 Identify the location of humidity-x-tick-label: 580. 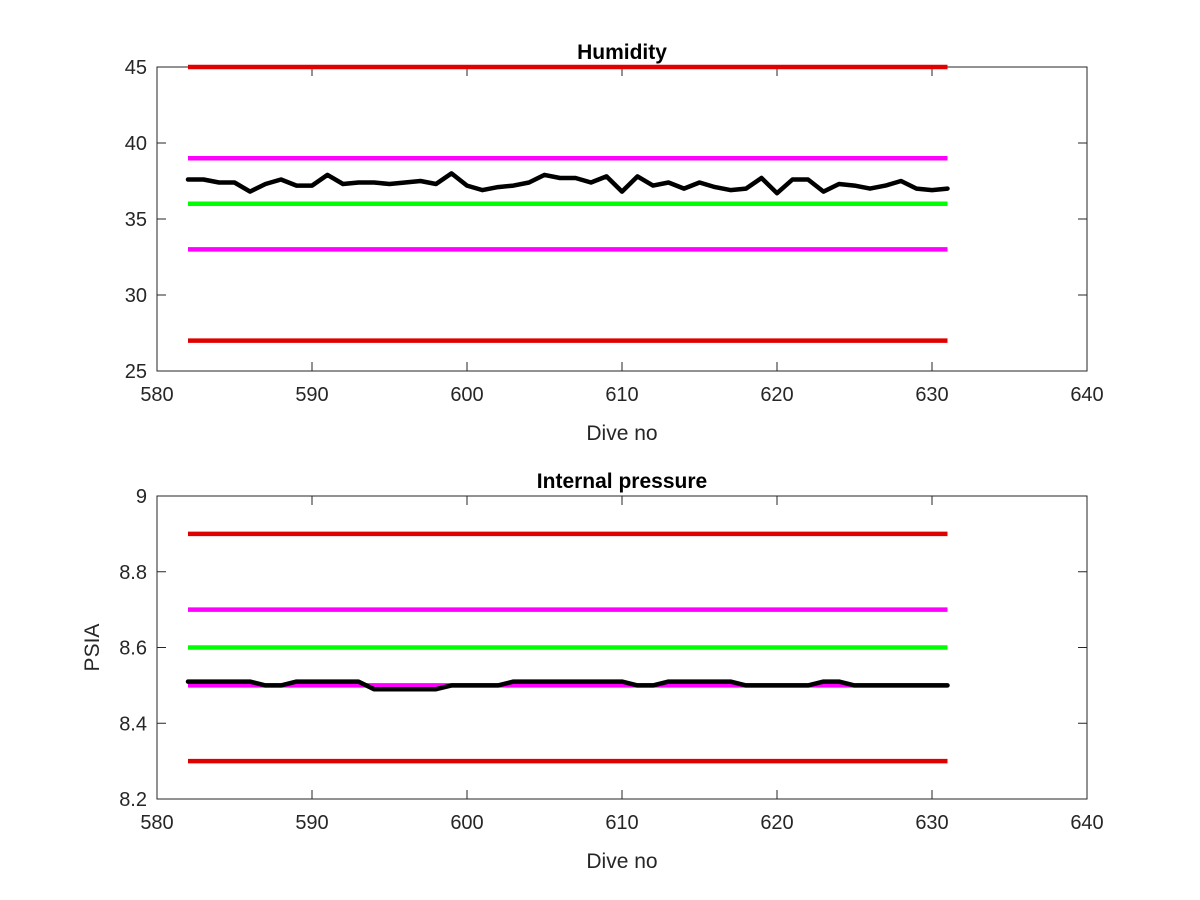
(156, 395).